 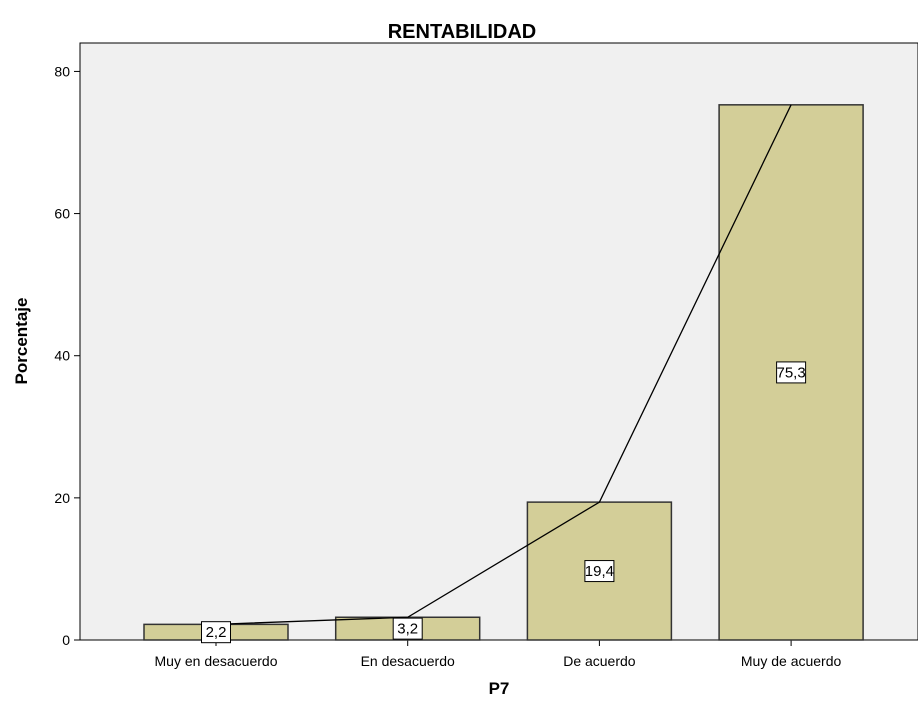 I want to click on y-tick-label: 0, so click(x=66, y=640).